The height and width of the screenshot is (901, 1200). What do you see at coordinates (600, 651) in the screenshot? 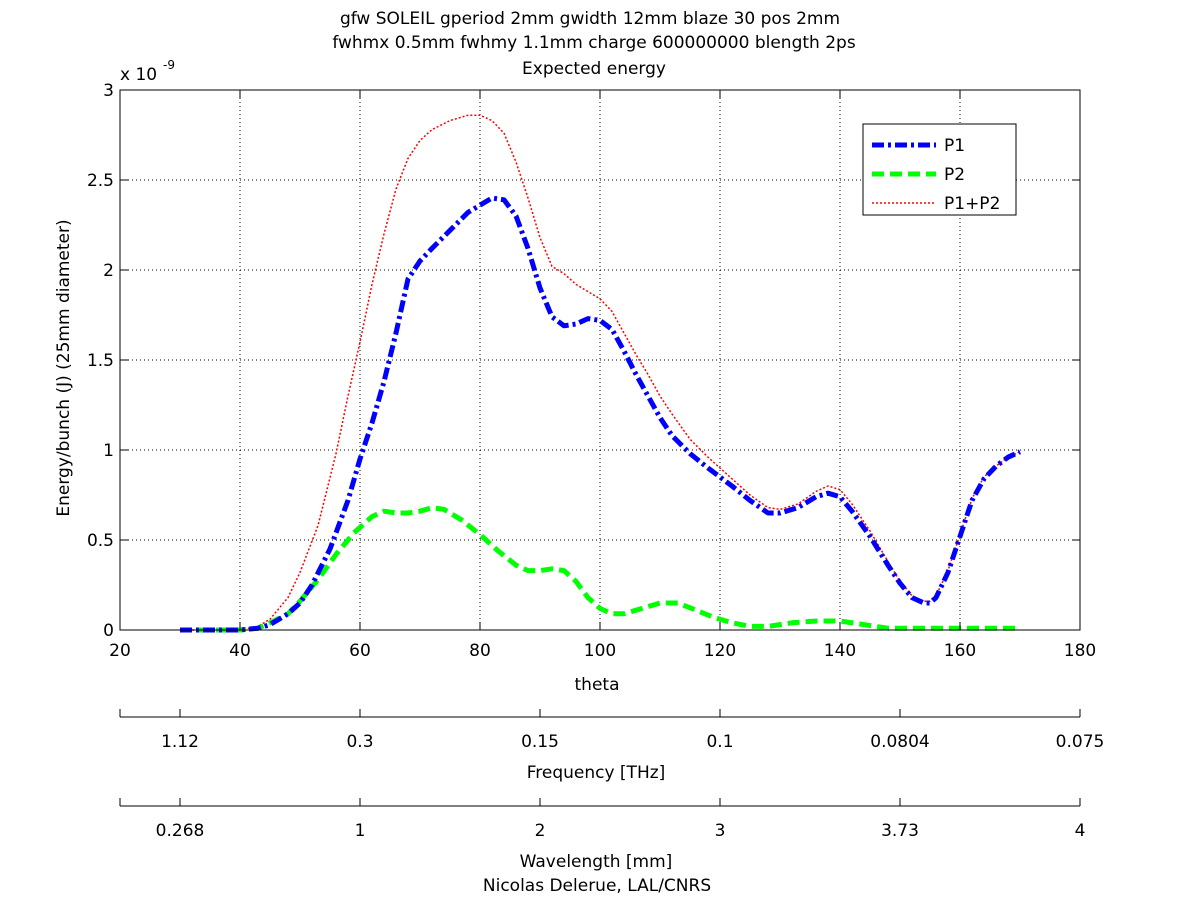
I see `x-tick-label: 100` at bounding box center [600, 651].